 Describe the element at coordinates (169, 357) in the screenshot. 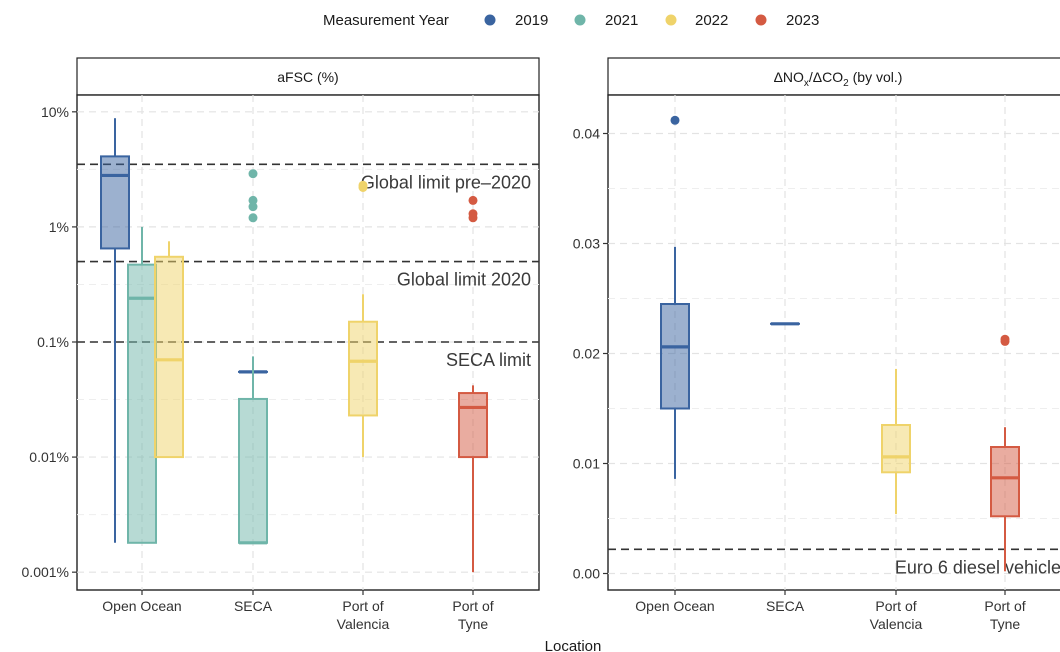

I see `box-open-ocean-2022-iqr` at that location.